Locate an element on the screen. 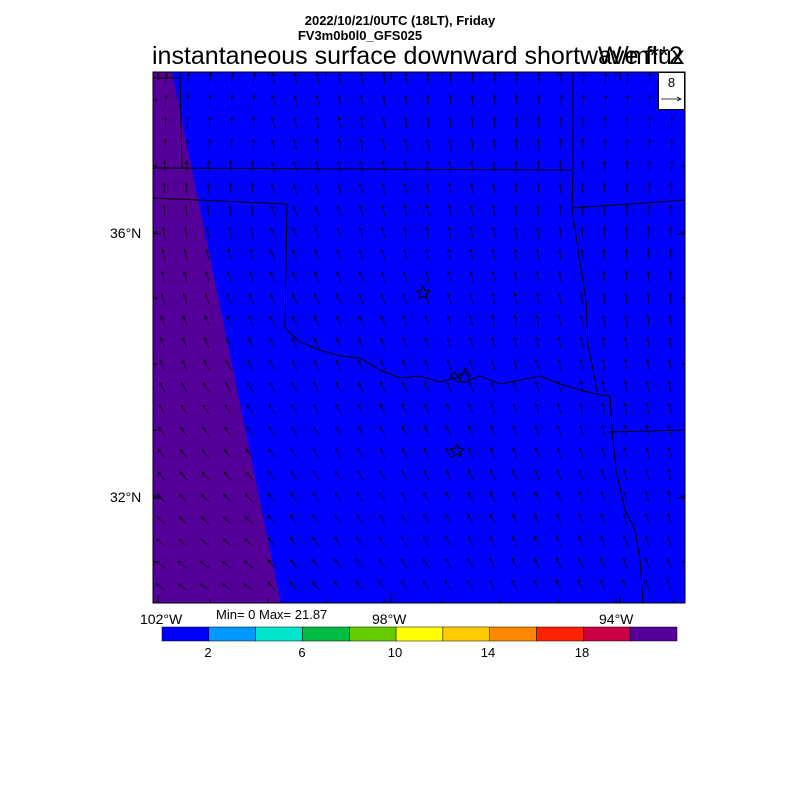 This screenshot has height=800, width=800. city-star-dallas is located at coordinates (457, 450).